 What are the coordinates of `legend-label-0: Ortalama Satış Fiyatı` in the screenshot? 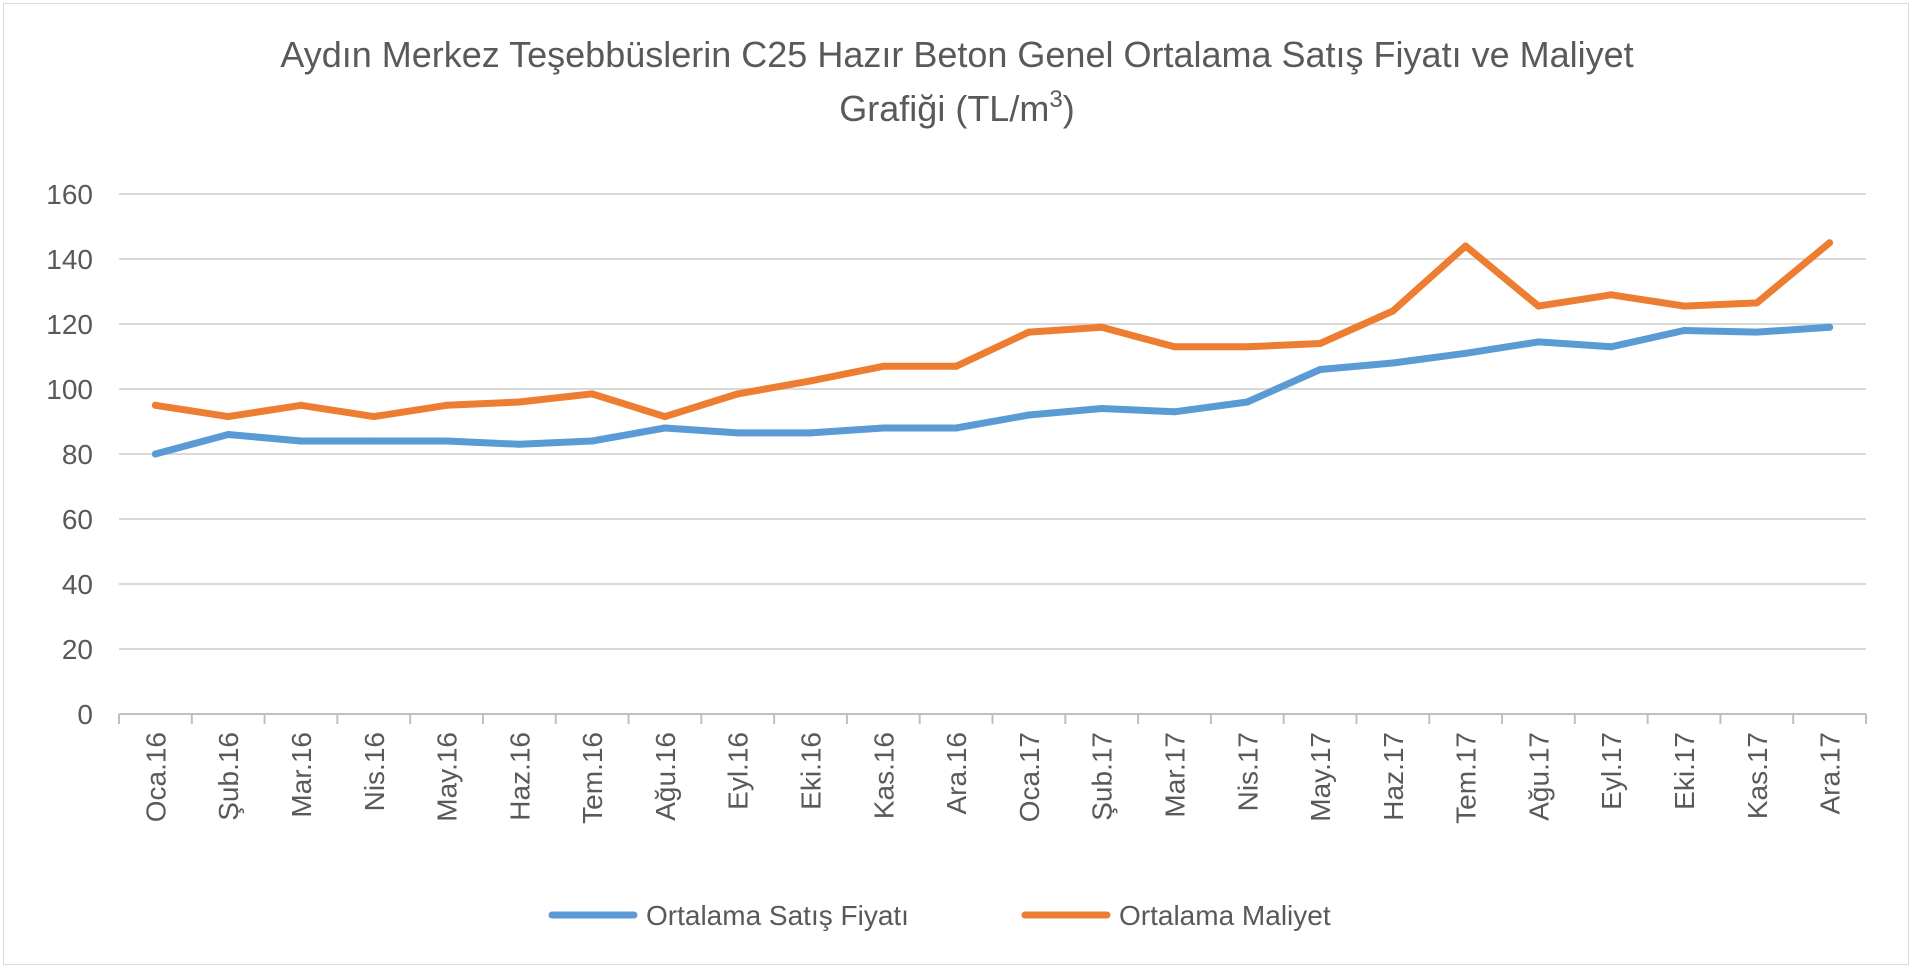 It's located at (777, 915).